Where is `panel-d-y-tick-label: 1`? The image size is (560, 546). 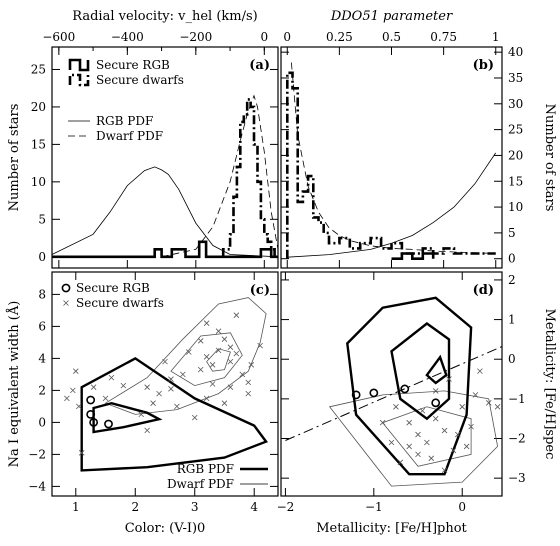 panel-d-y-tick-label: 1 is located at coordinates (512, 320).